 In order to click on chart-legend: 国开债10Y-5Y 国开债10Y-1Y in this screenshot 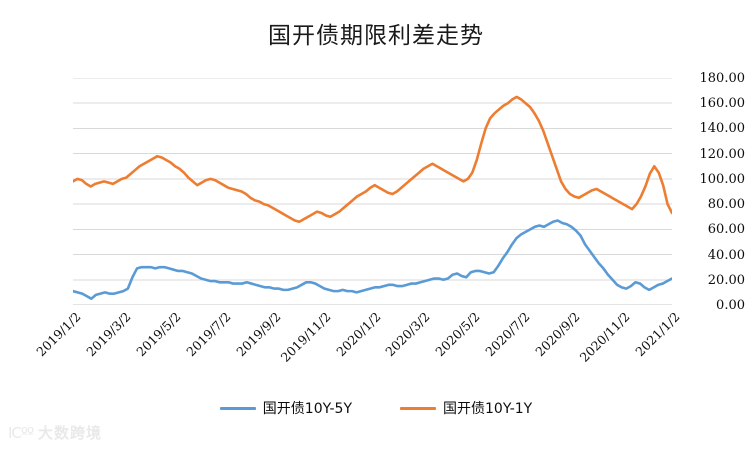, I will do `click(376, 408)`.